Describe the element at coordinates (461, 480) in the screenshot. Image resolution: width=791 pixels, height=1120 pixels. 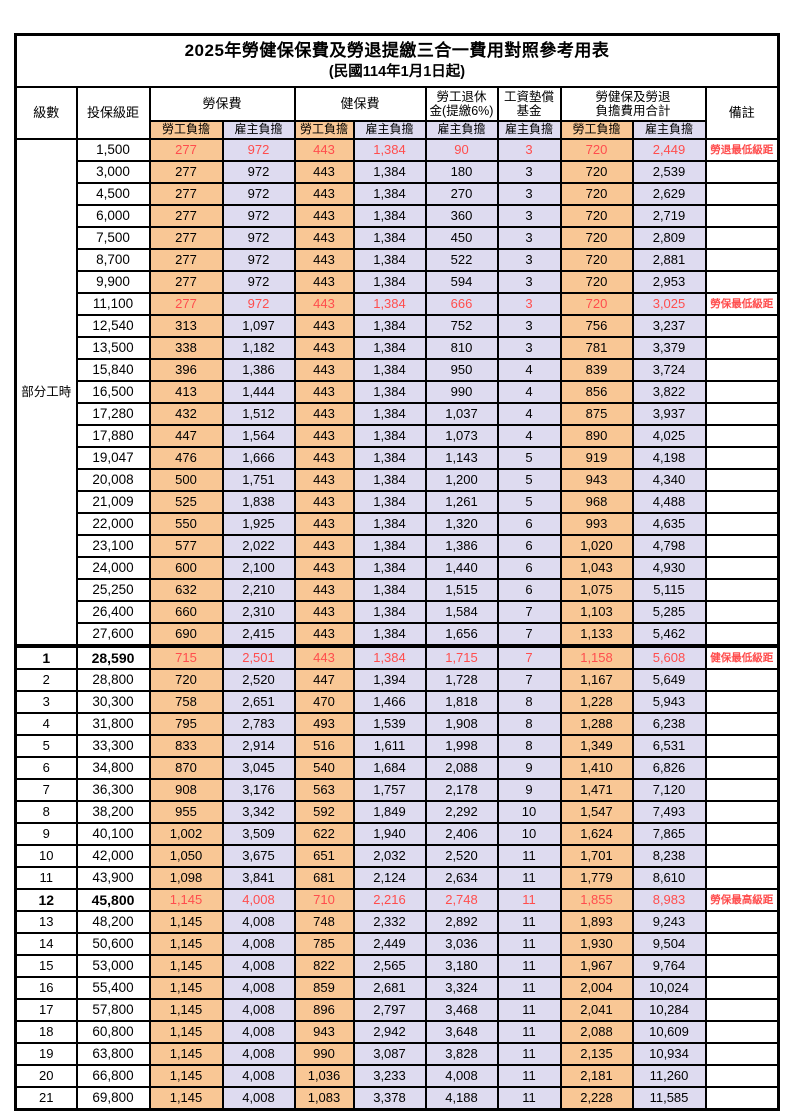
I see `value-cell: 1,200` at that location.